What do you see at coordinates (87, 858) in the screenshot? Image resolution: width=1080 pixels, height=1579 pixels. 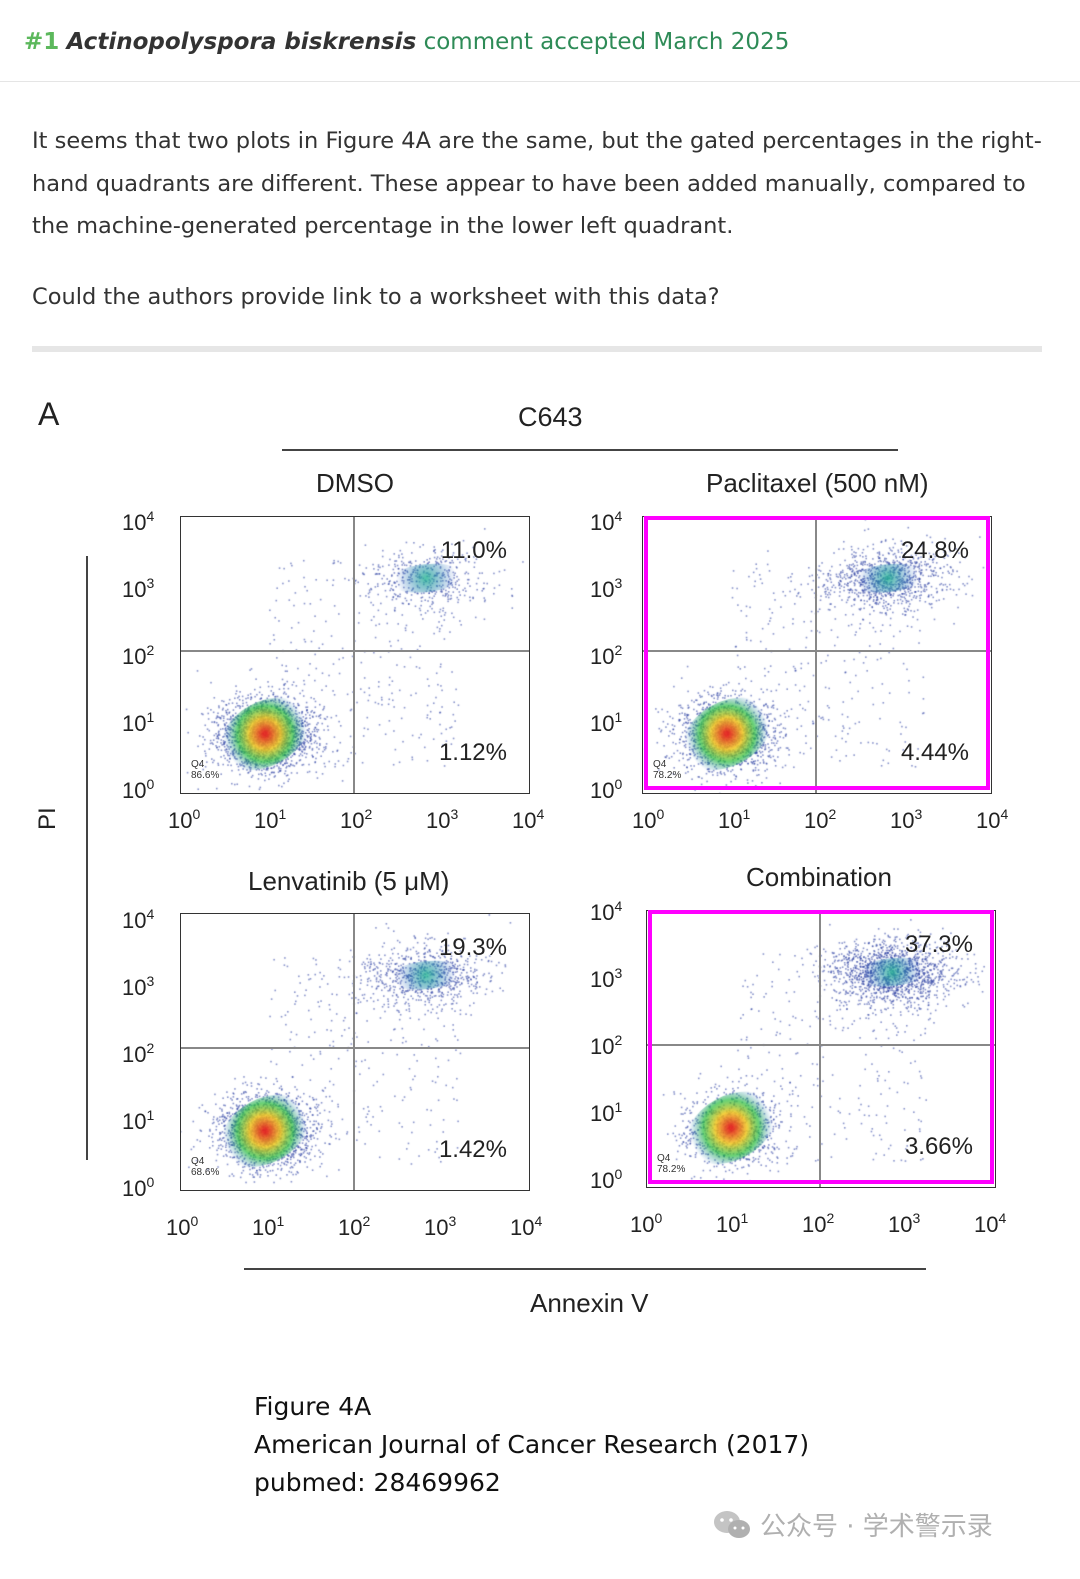 I see `pi-axis-rule` at bounding box center [87, 858].